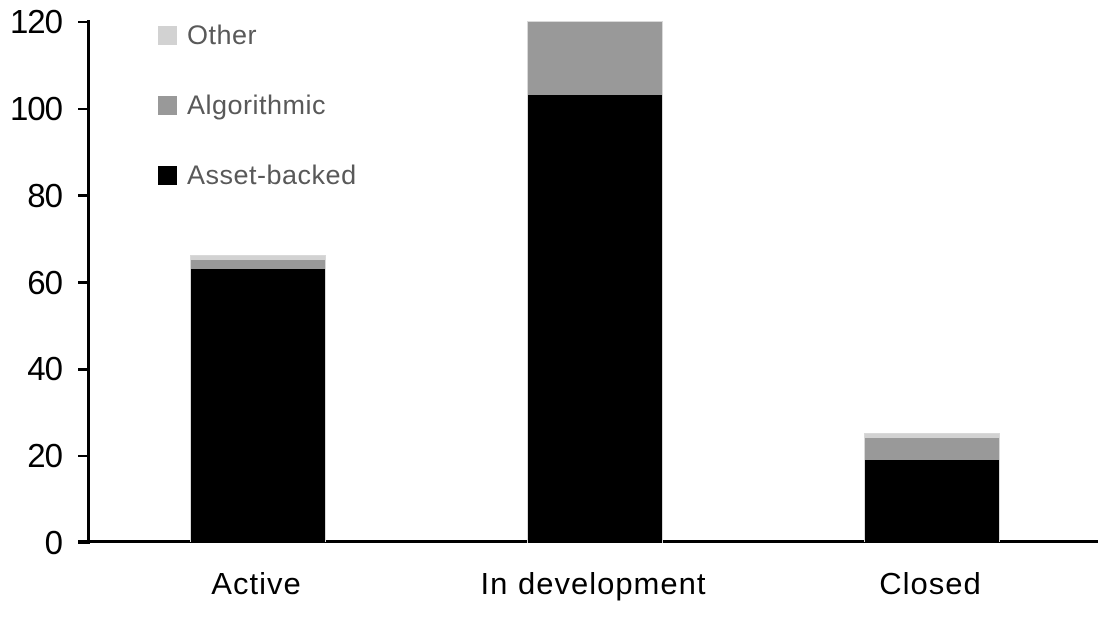 The height and width of the screenshot is (618, 1102). Describe the element at coordinates (222, 35) in the screenshot. I see `legend-label: Other` at that location.